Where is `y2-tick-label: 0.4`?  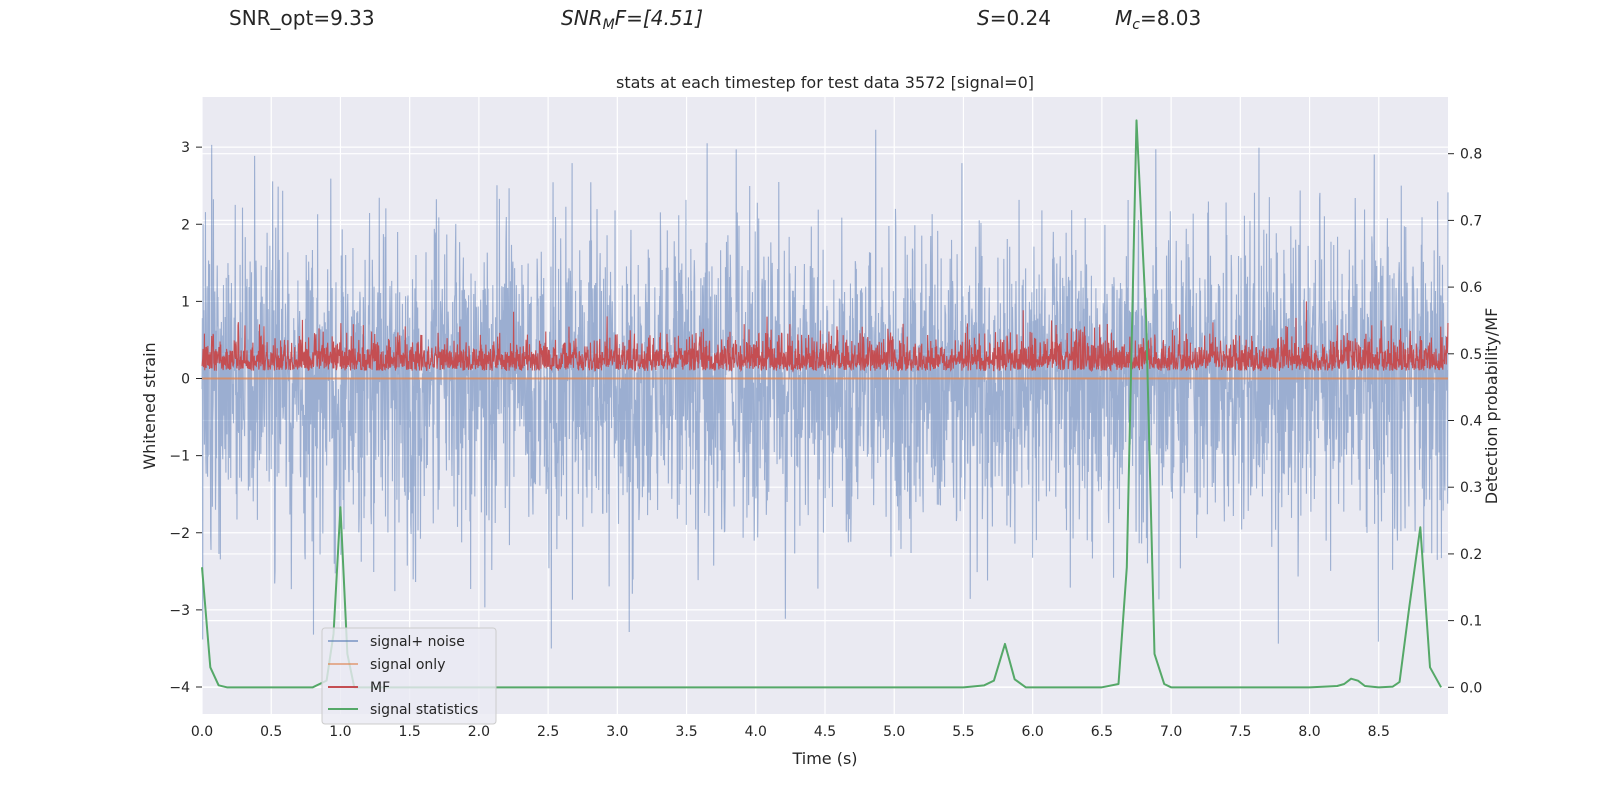
y2-tick-label: 0.4 is located at coordinates (1471, 422).